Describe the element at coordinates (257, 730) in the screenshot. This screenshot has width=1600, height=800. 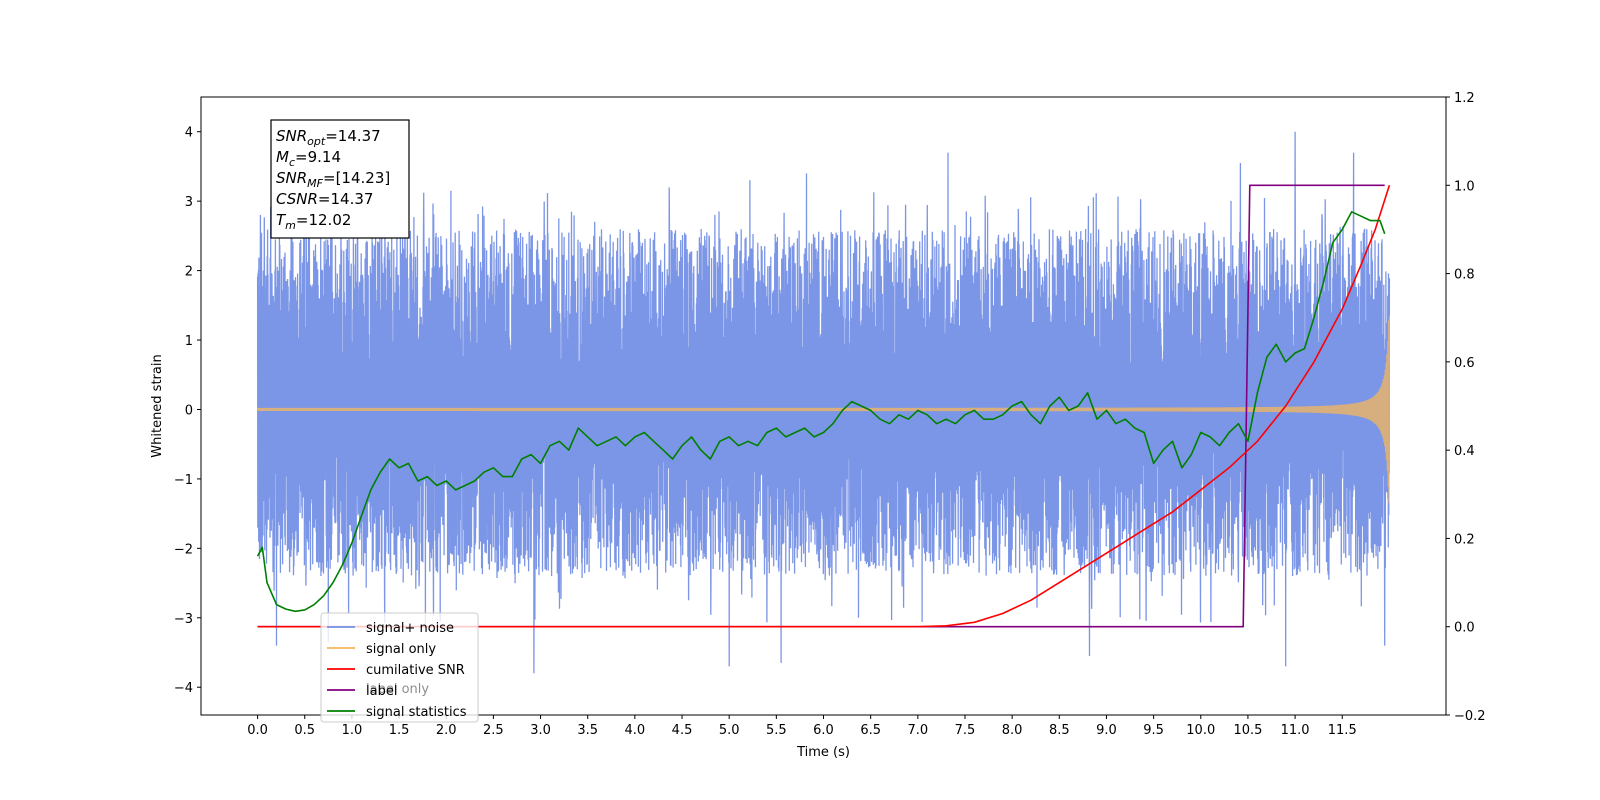
I see `x-tick-label: 0.0` at that location.